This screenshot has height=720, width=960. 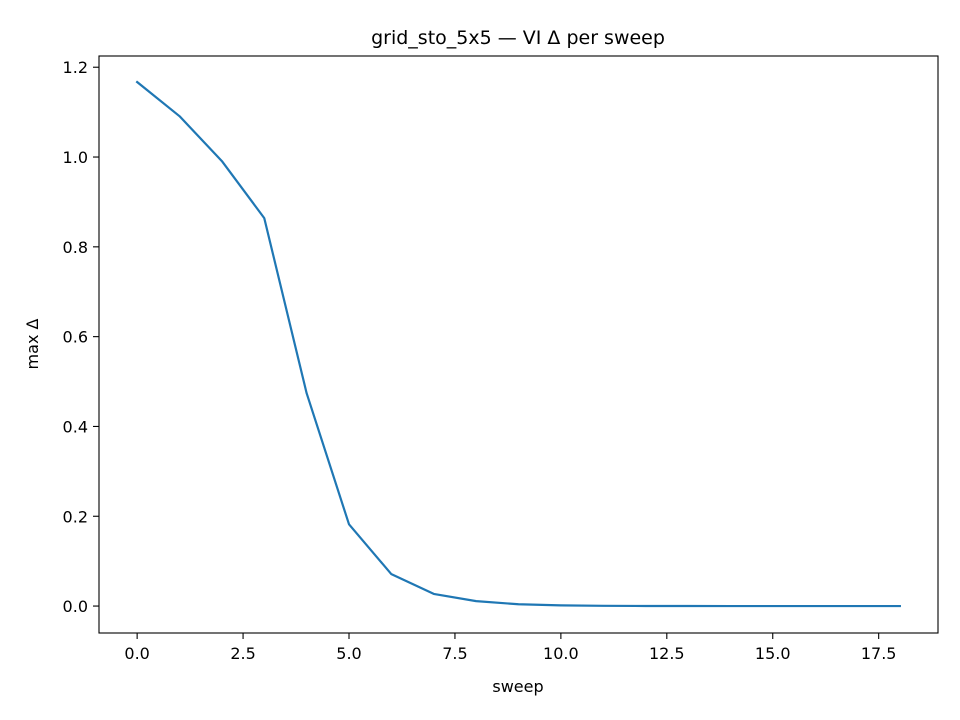 I want to click on y-tick-label: 0.8, so click(x=75, y=247).